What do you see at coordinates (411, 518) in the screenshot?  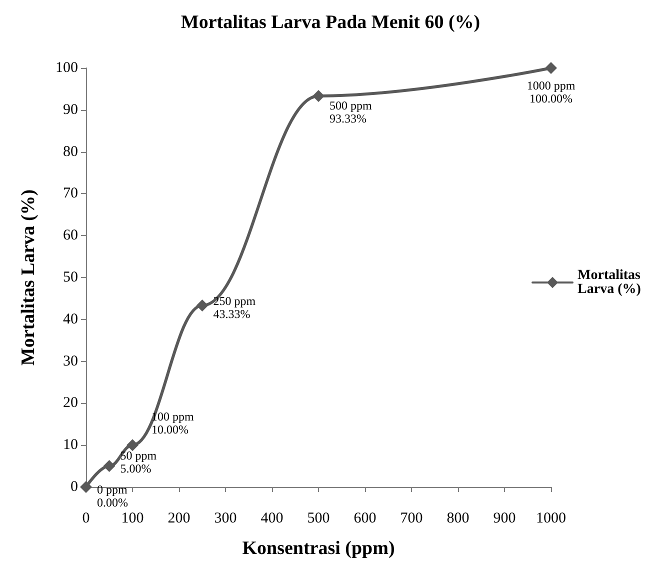 I see `x-tick-label: 700` at bounding box center [411, 518].